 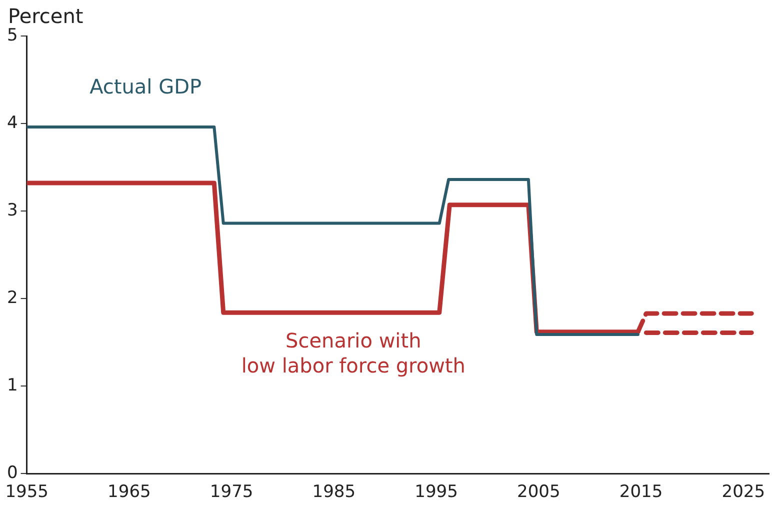 What do you see at coordinates (129, 492) in the screenshot?
I see `x-tick-label: 1965` at bounding box center [129, 492].